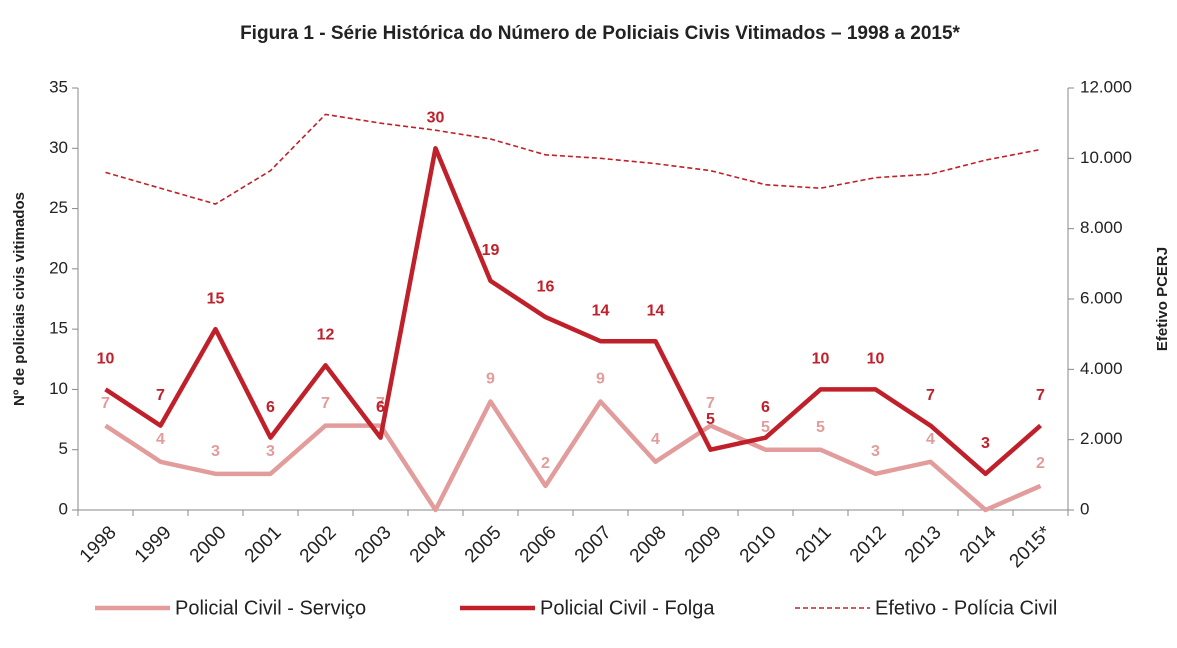 This screenshot has width=1177, height=648. Describe the element at coordinates (58, 207) in the screenshot. I see `y-tick-label: 25` at that location.